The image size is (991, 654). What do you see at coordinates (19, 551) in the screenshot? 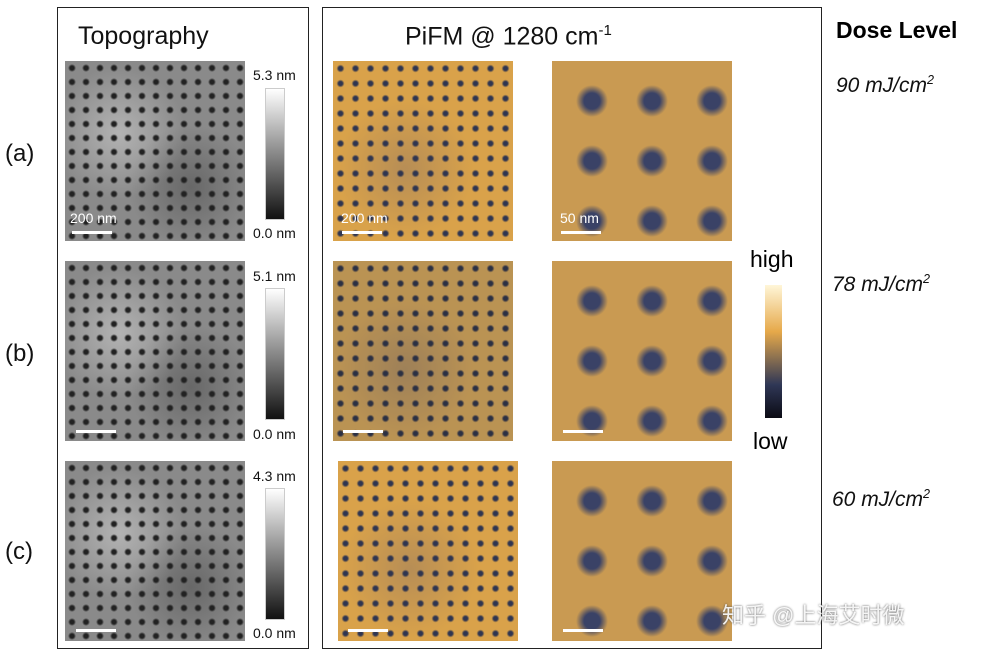
I see `row-label-c: (c)` at bounding box center [19, 551].